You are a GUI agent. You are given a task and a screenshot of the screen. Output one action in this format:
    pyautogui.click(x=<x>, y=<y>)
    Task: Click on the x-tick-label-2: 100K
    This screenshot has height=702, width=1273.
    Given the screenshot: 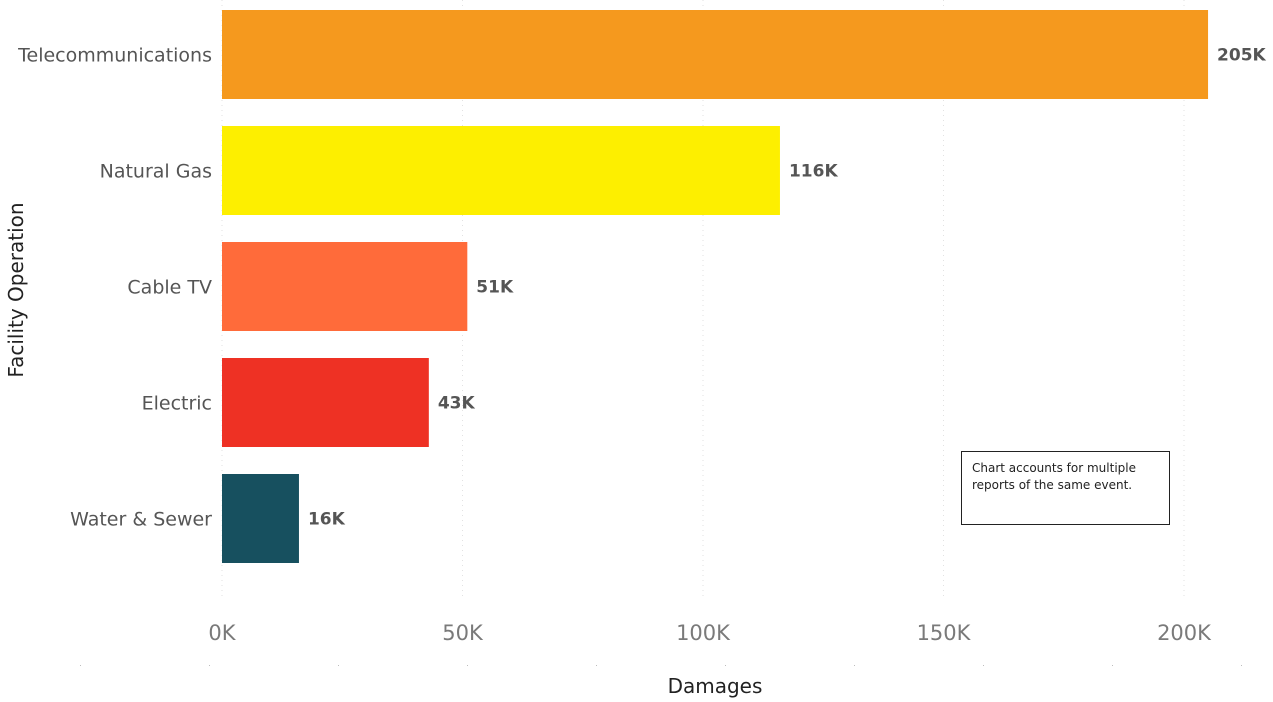 What is the action you would take?
    pyautogui.click(x=703, y=633)
    